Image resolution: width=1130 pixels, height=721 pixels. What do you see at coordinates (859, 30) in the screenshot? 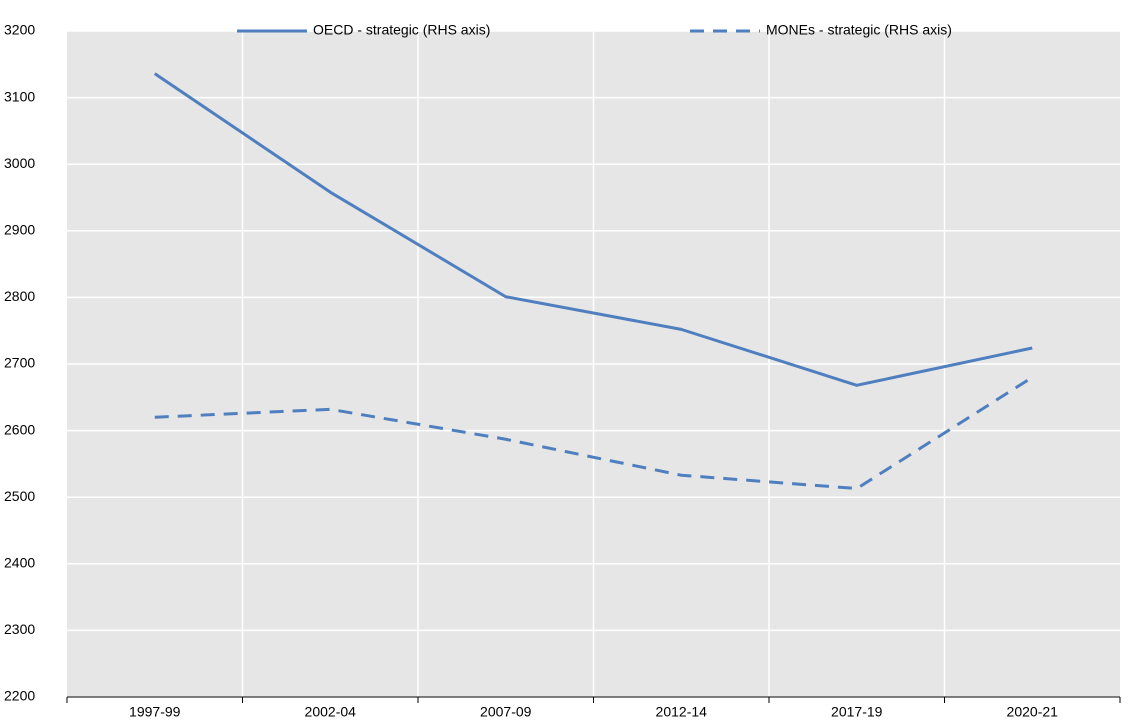
I see `legend-label: MONEs - strategic (RHS axis)` at bounding box center [859, 30].